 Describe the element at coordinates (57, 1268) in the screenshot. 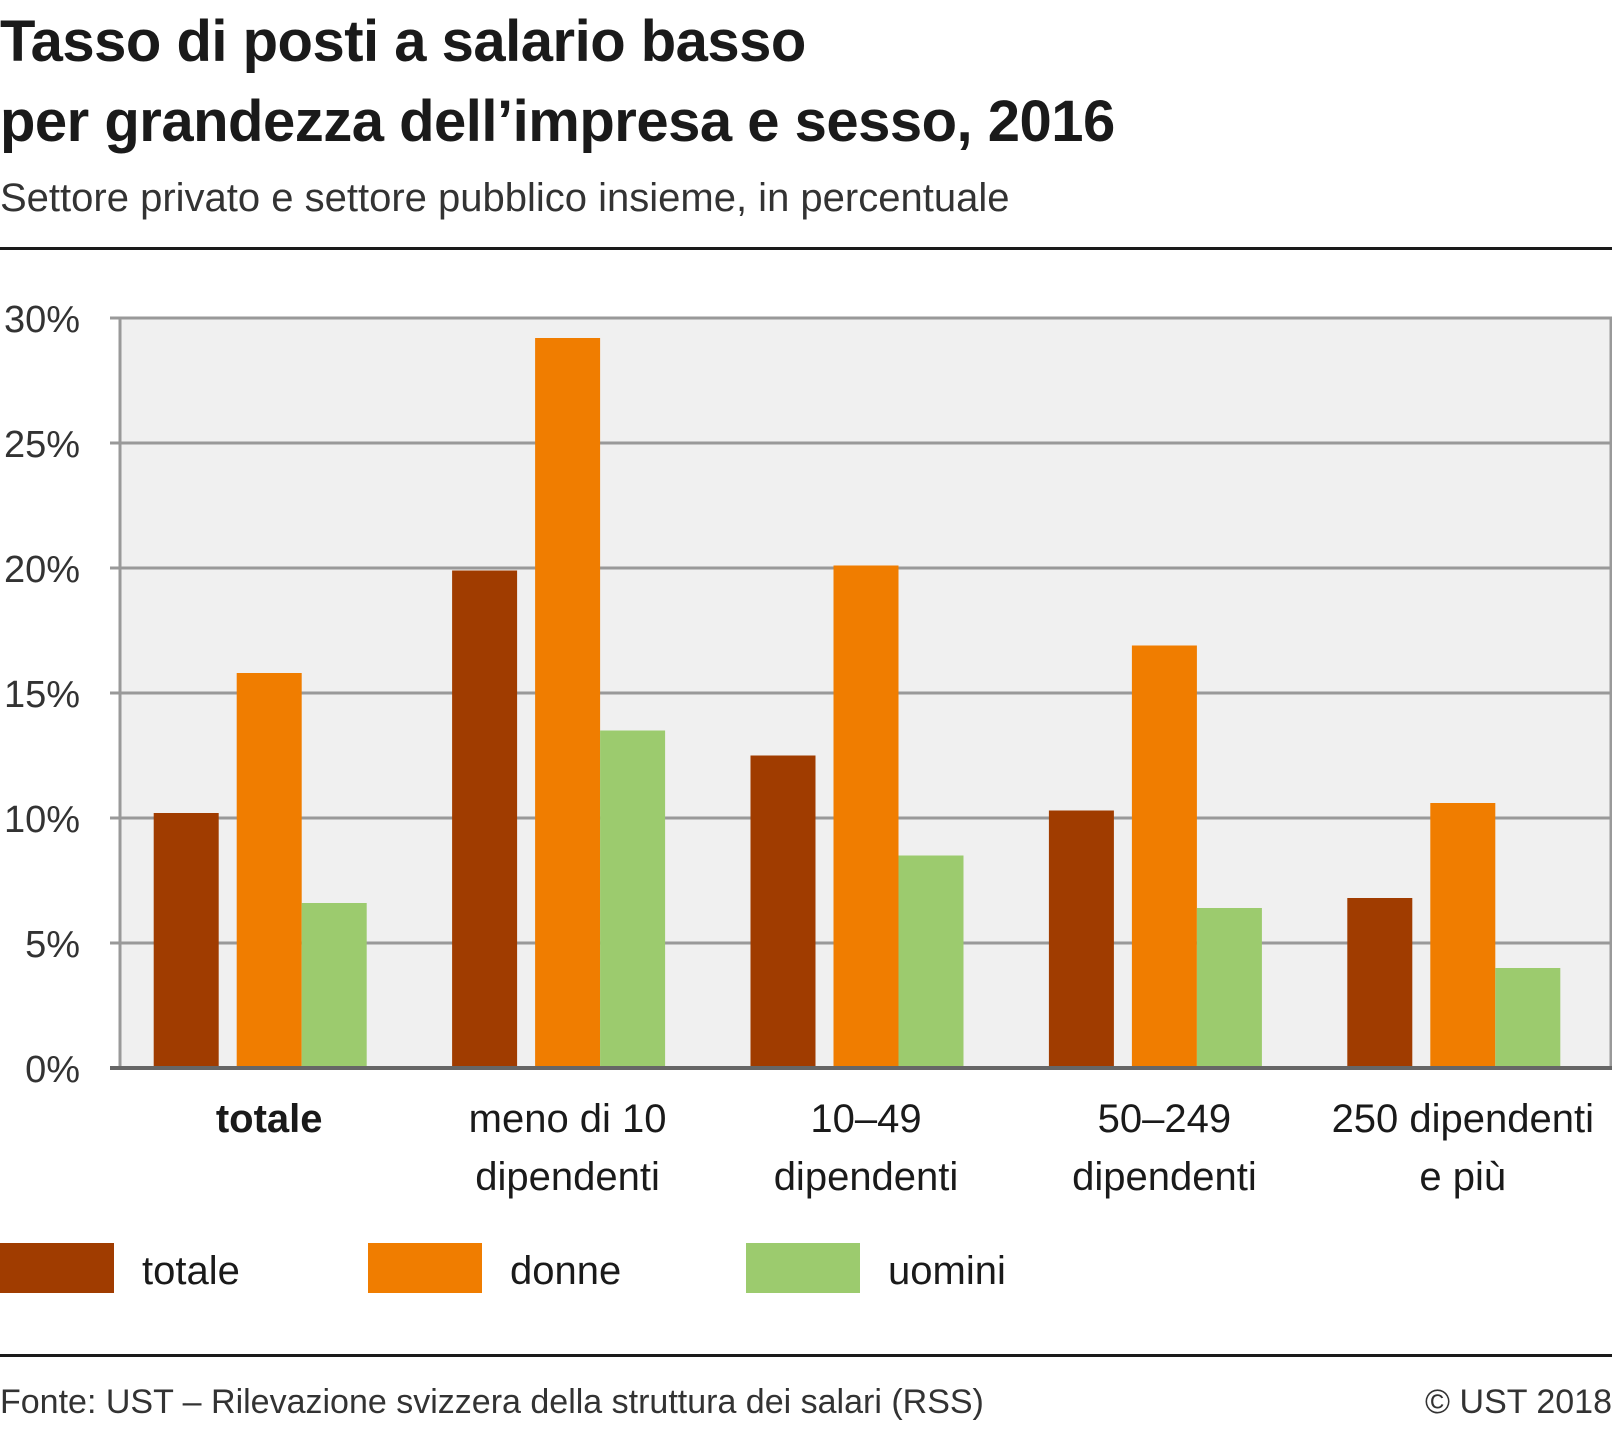

I see `legend-swatch-totale` at that location.